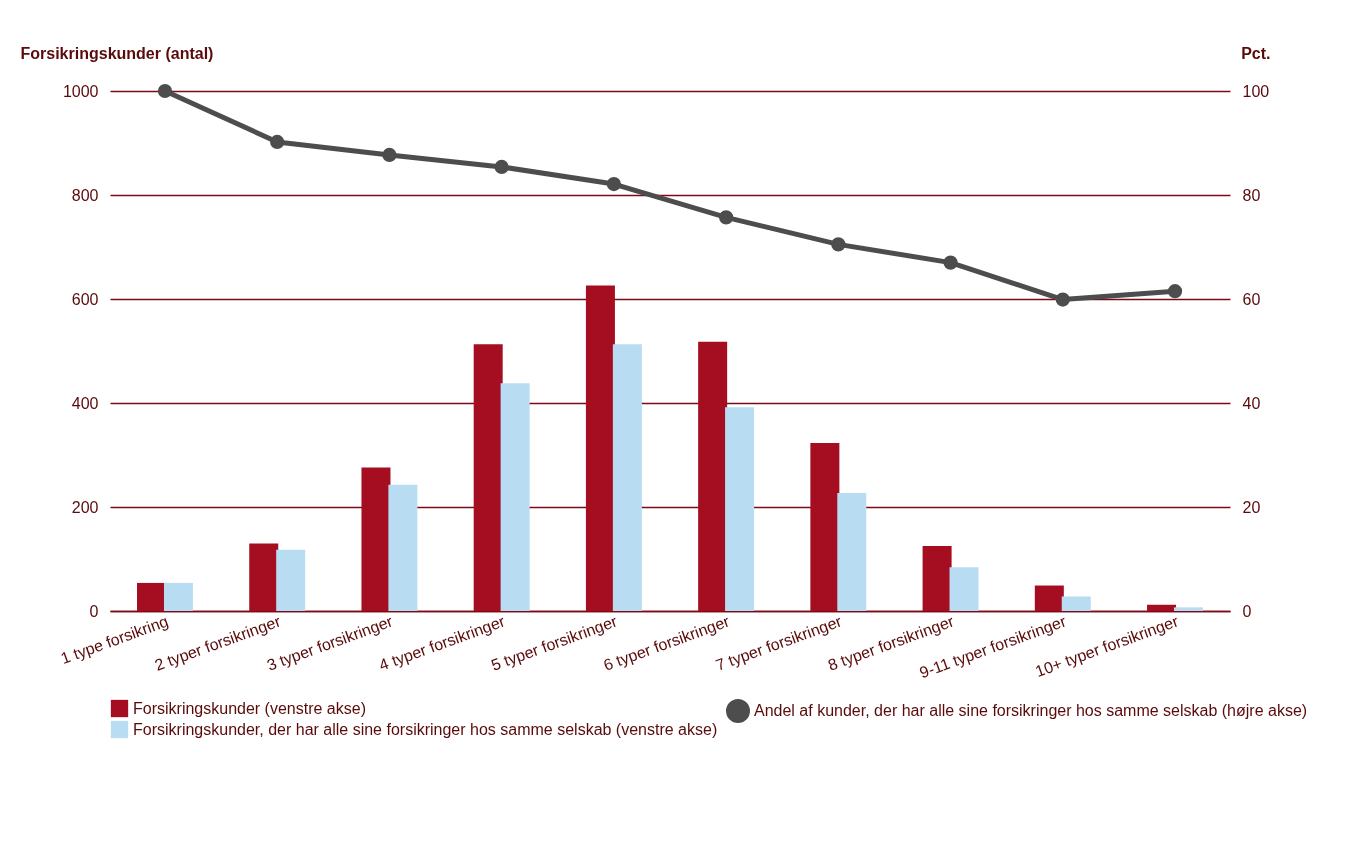  Describe the element at coordinates (1251, 403) in the screenshot. I see `y2-tick-label: 40` at that location.